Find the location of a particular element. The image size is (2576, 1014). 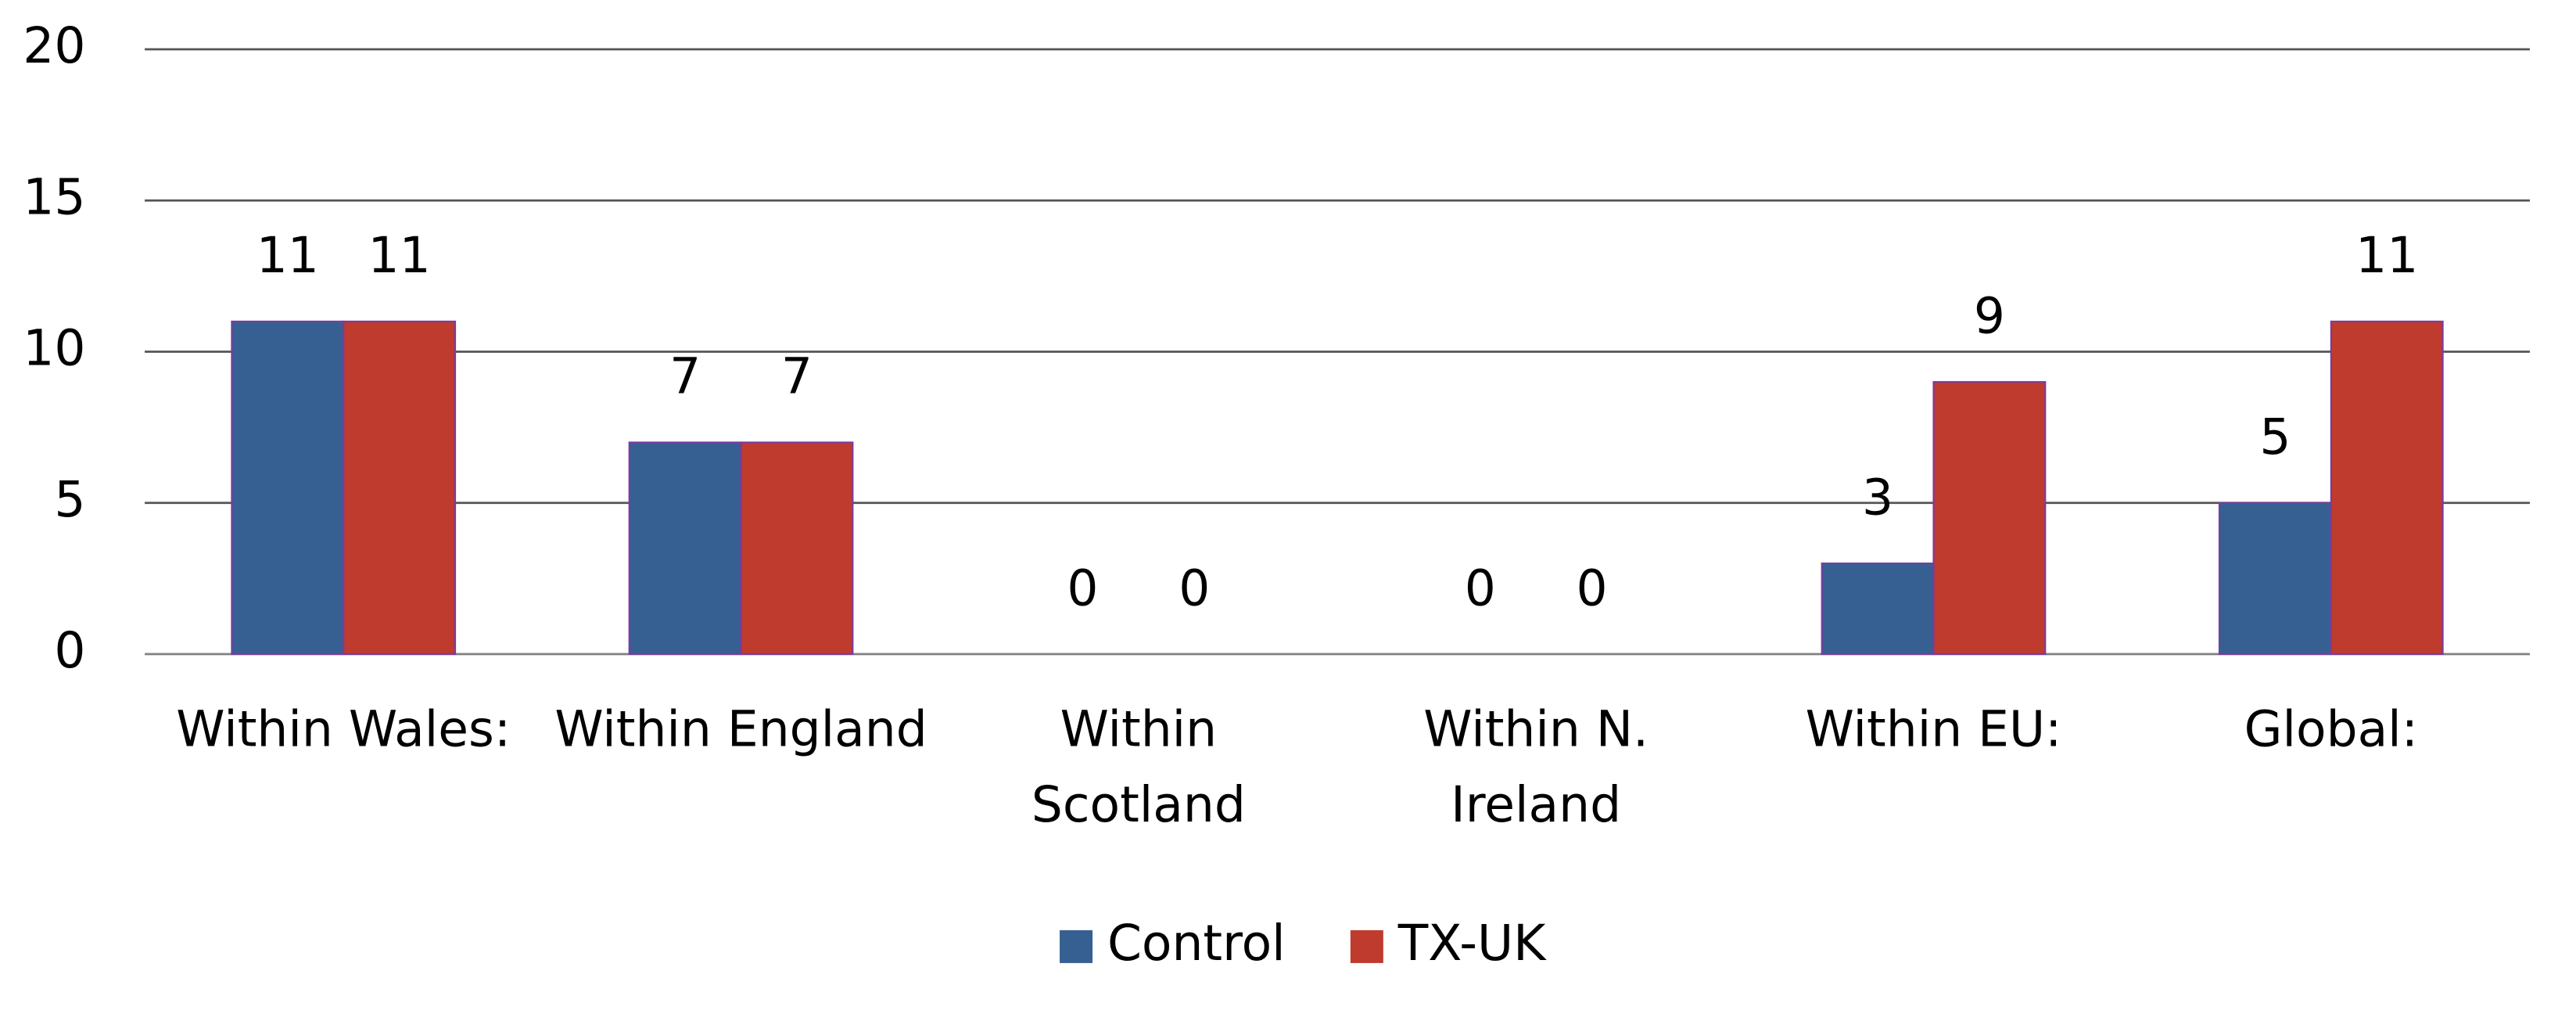

y-tick-label: 10 is located at coordinates (54, 348).